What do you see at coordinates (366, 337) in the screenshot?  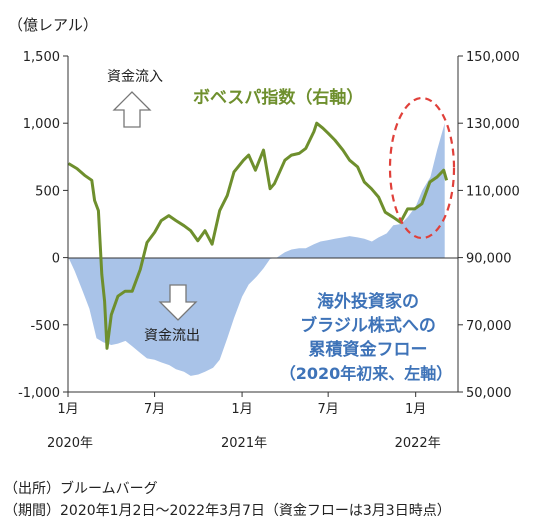 I see `flow-series-label: 海外投資家の ブラジル株式への 累積資金フロー （2020年初来、左軸）` at bounding box center [366, 337].